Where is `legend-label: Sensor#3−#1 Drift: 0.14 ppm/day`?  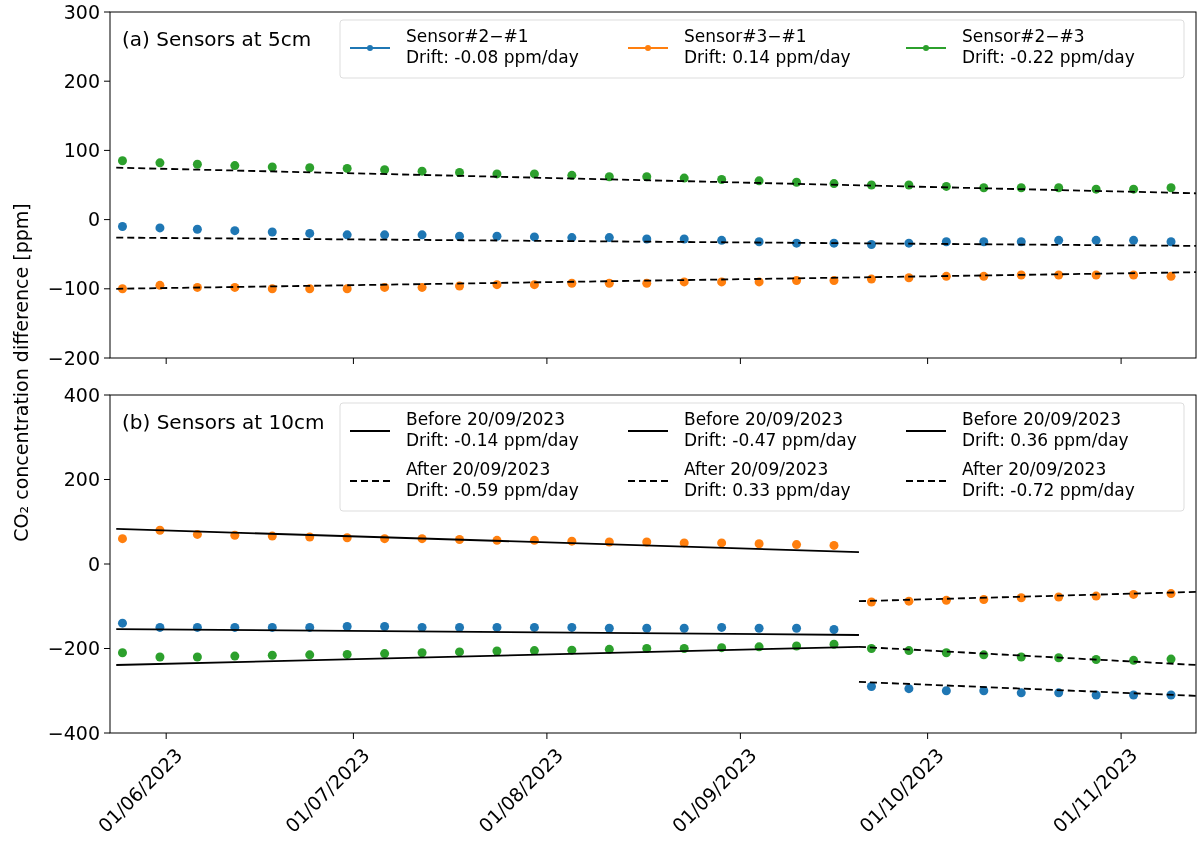 legend-label: Sensor#3−#1 Drift: 0.14 ppm/day is located at coordinates (767, 46).